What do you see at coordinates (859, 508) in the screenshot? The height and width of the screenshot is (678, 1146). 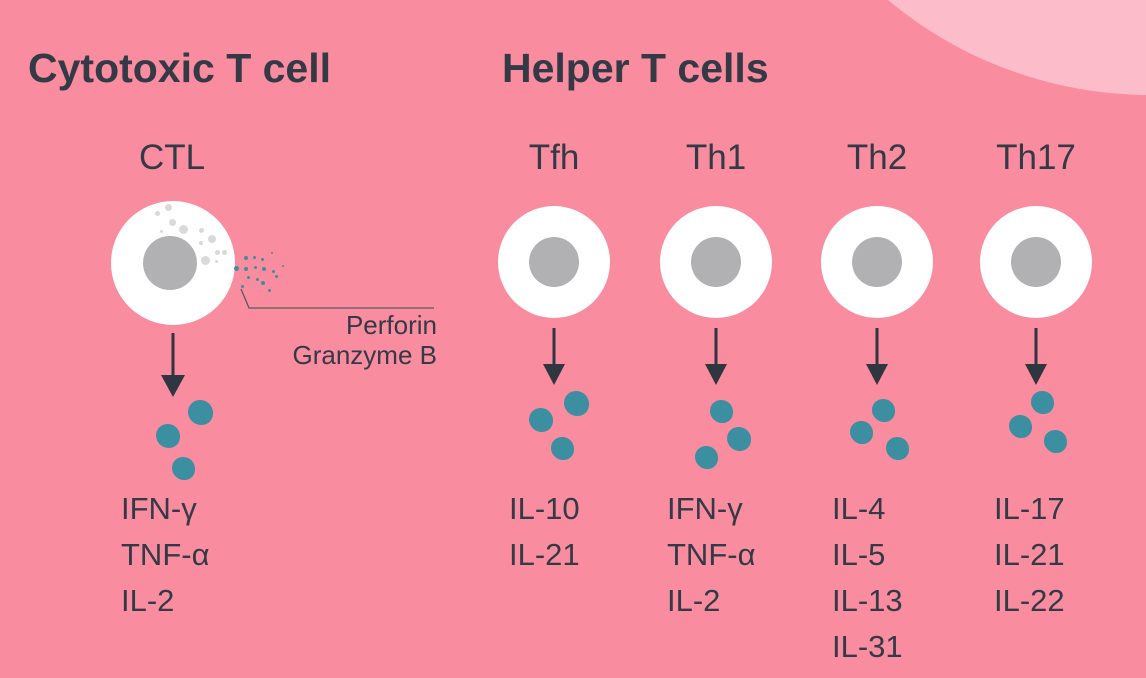 I see `cytokine-label: IL-4` at bounding box center [859, 508].